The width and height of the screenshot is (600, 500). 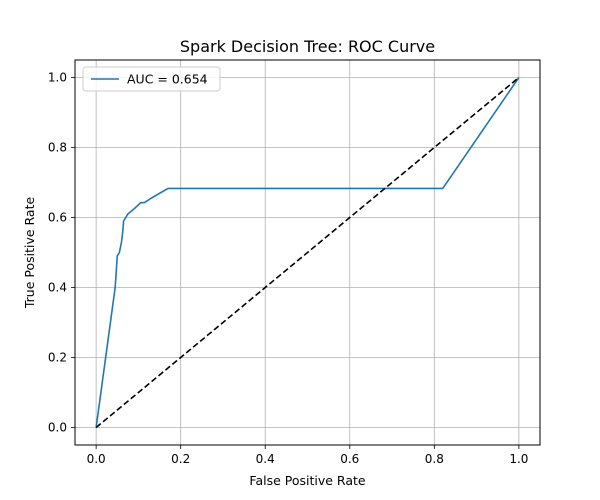 What do you see at coordinates (265, 459) in the screenshot?
I see `x-tick-label-2: 0.4` at bounding box center [265, 459].